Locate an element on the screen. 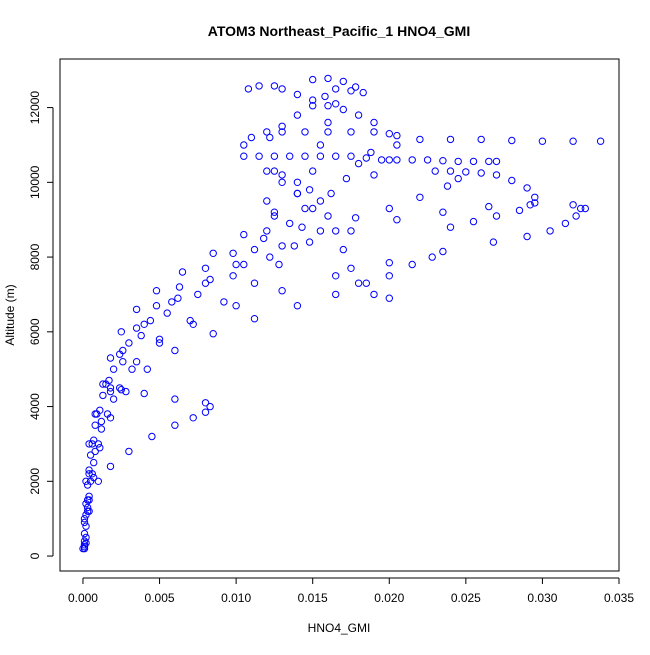 This screenshot has height=655, width=650. x-axis: 0.000 0.005 0.010 0.015 0.020 0.025 0.030 0.035 is located at coordinates (351, 591).